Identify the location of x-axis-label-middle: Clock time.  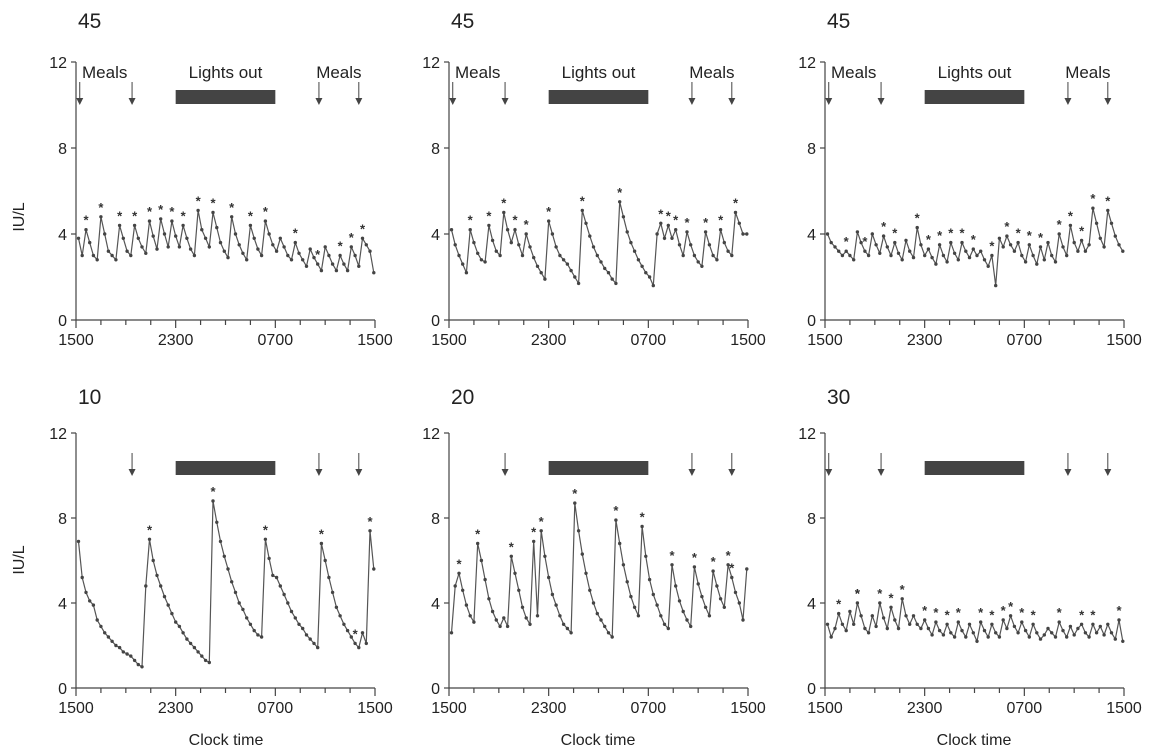
(598, 740).